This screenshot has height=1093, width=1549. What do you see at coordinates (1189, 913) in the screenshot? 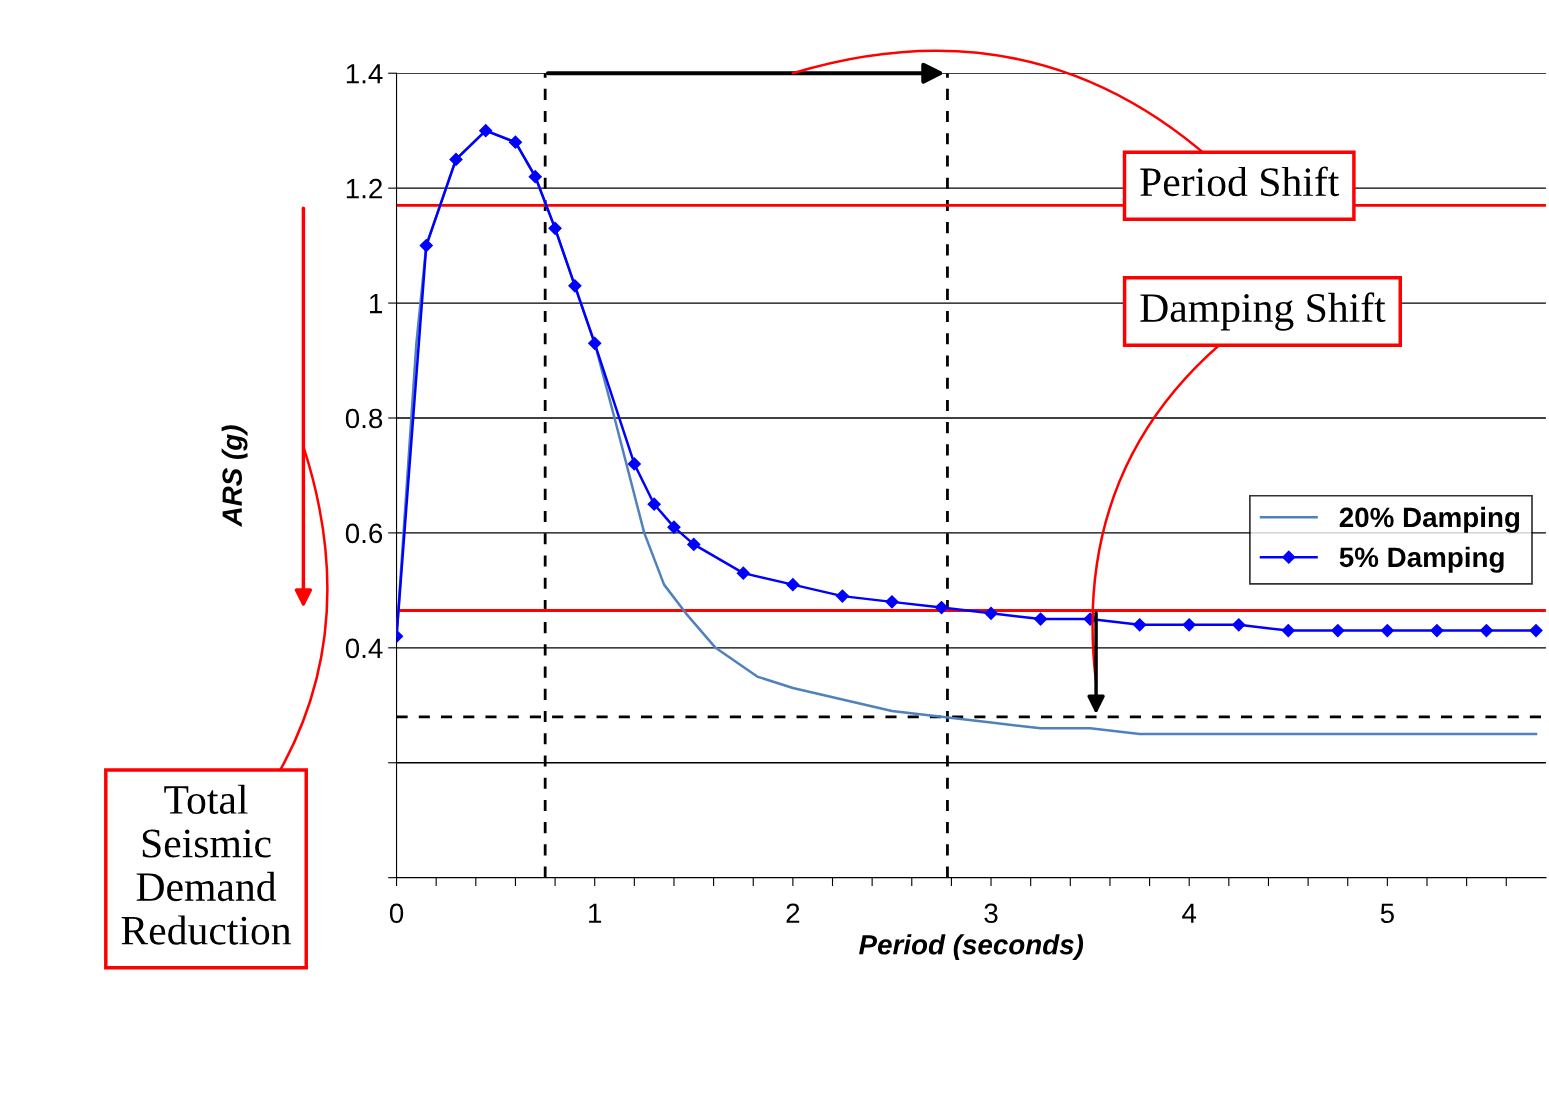
I see `x-tick-label: 4` at bounding box center [1189, 913].